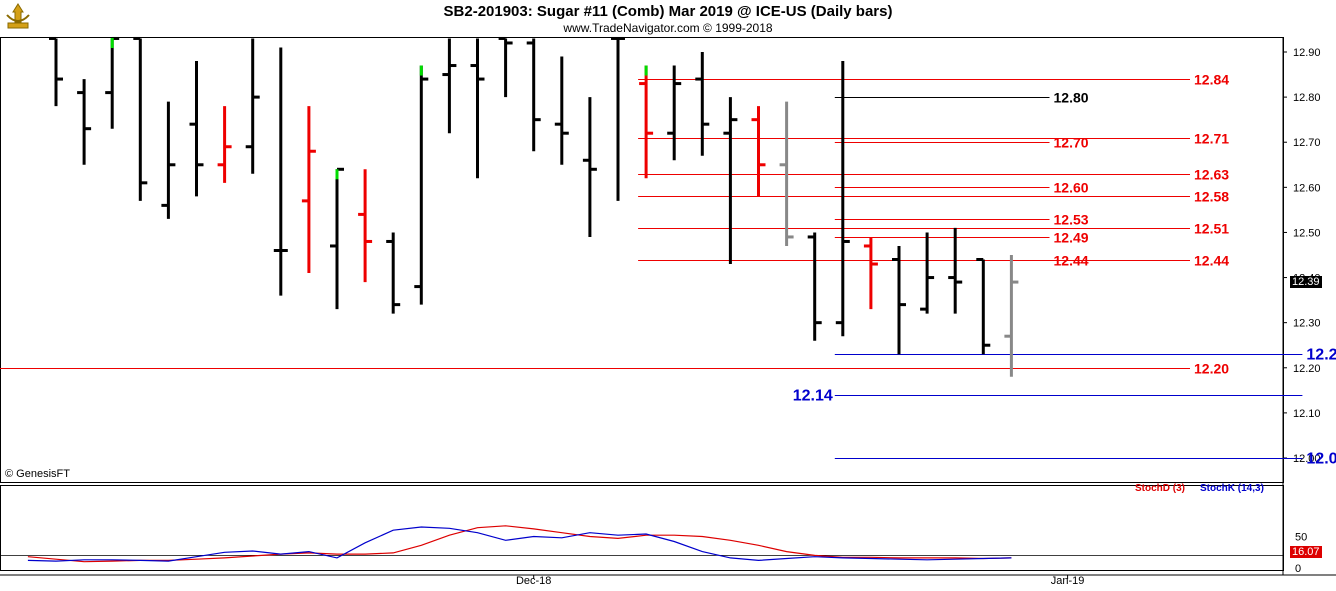 This screenshot has height=591, width=1336. I want to click on stoch-k-line, so click(519, 544).